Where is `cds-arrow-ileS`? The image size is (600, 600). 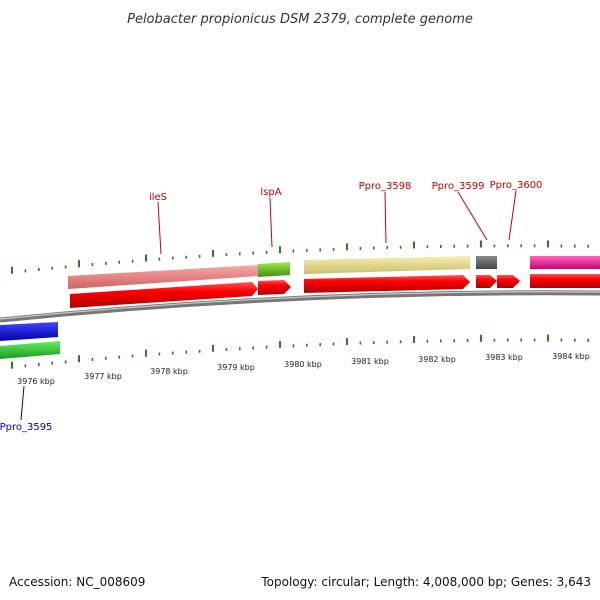 cds-arrow-ileS is located at coordinates (164, 295).